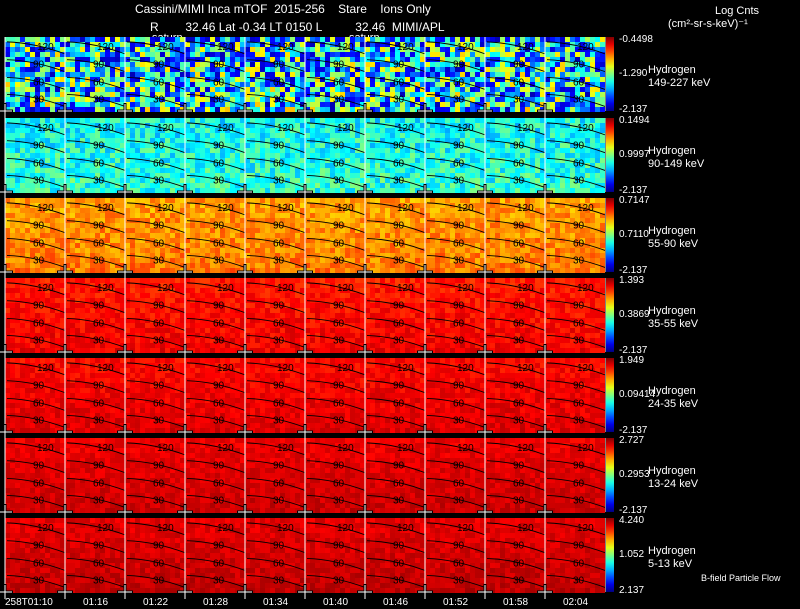 The image size is (800, 609). Describe the element at coordinates (39, 163) in the screenshot. I see `contour-label: 60` at that location.